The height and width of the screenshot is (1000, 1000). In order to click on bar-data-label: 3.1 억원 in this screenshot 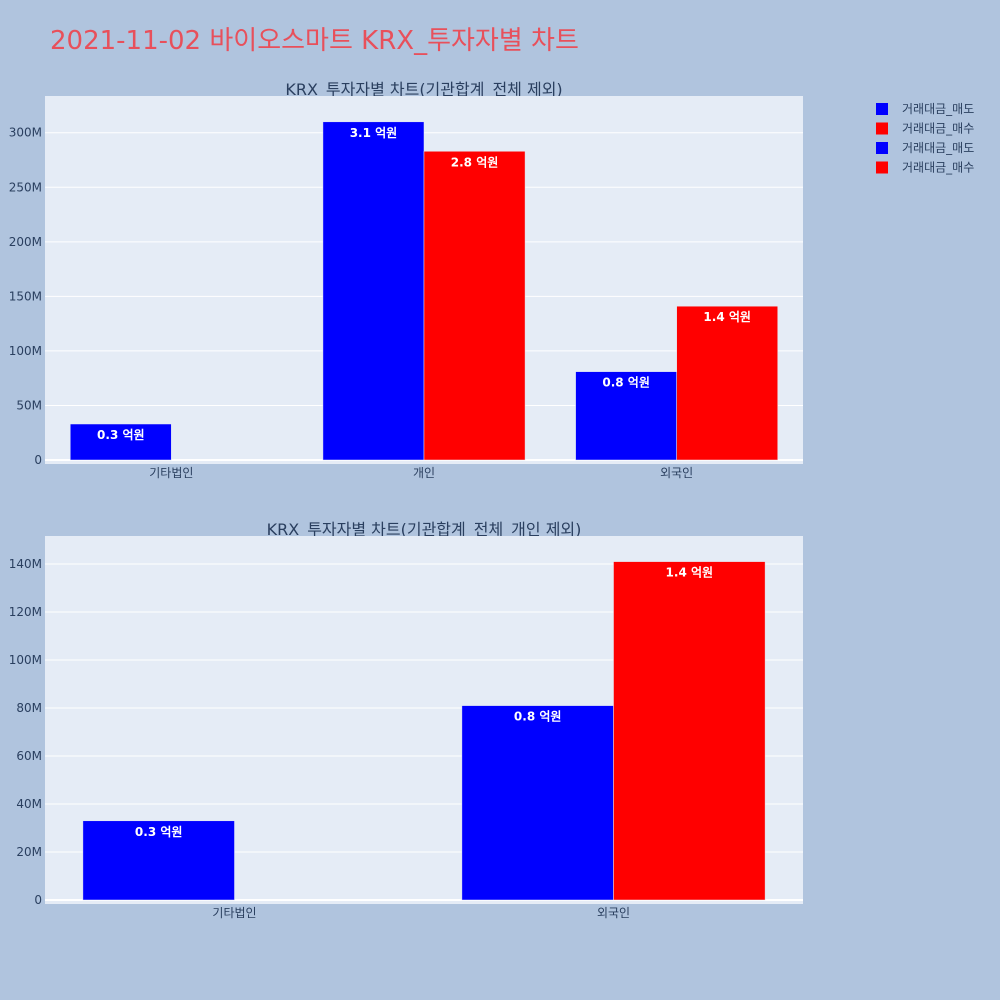, I will do `click(374, 133)`.